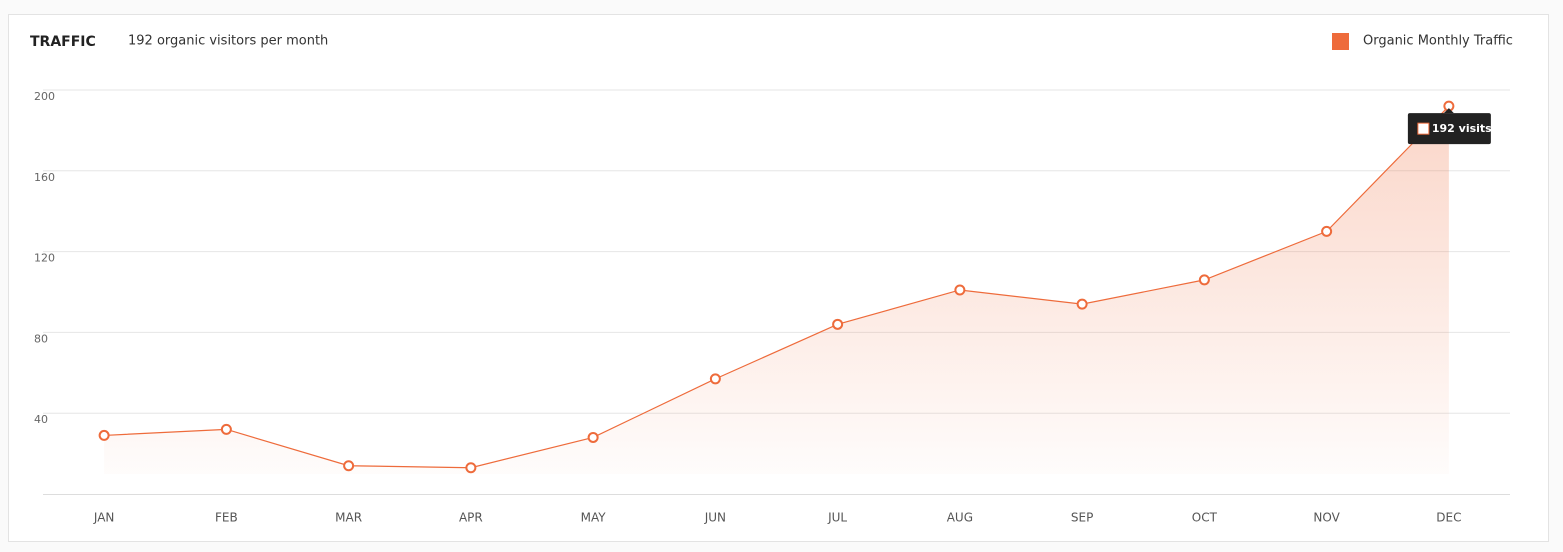 Image resolution: width=1563 pixels, height=552 pixels. Describe the element at coordinates (44, 258) in the screenshot. I see `y-tick-label: 120` at that location.